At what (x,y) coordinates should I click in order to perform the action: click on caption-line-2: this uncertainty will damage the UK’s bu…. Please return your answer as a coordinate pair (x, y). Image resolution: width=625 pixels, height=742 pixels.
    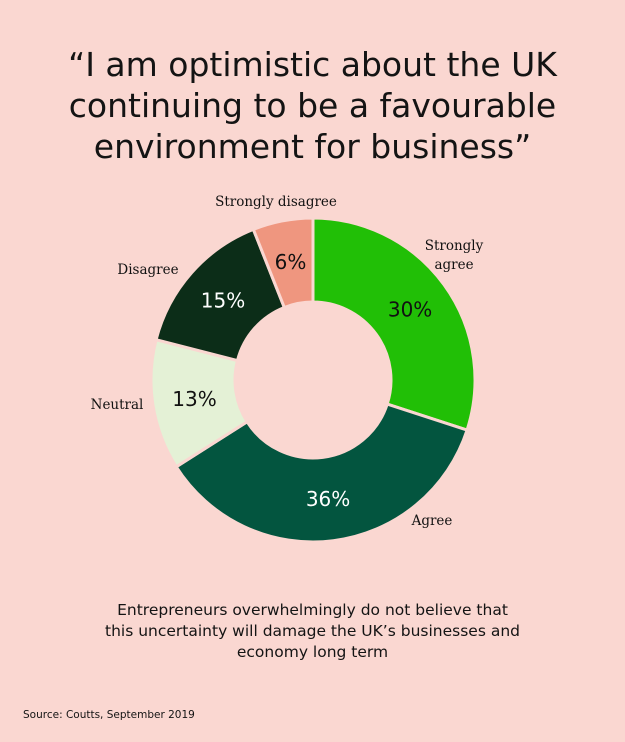
    Looking at the image, I should click on (312, 631).